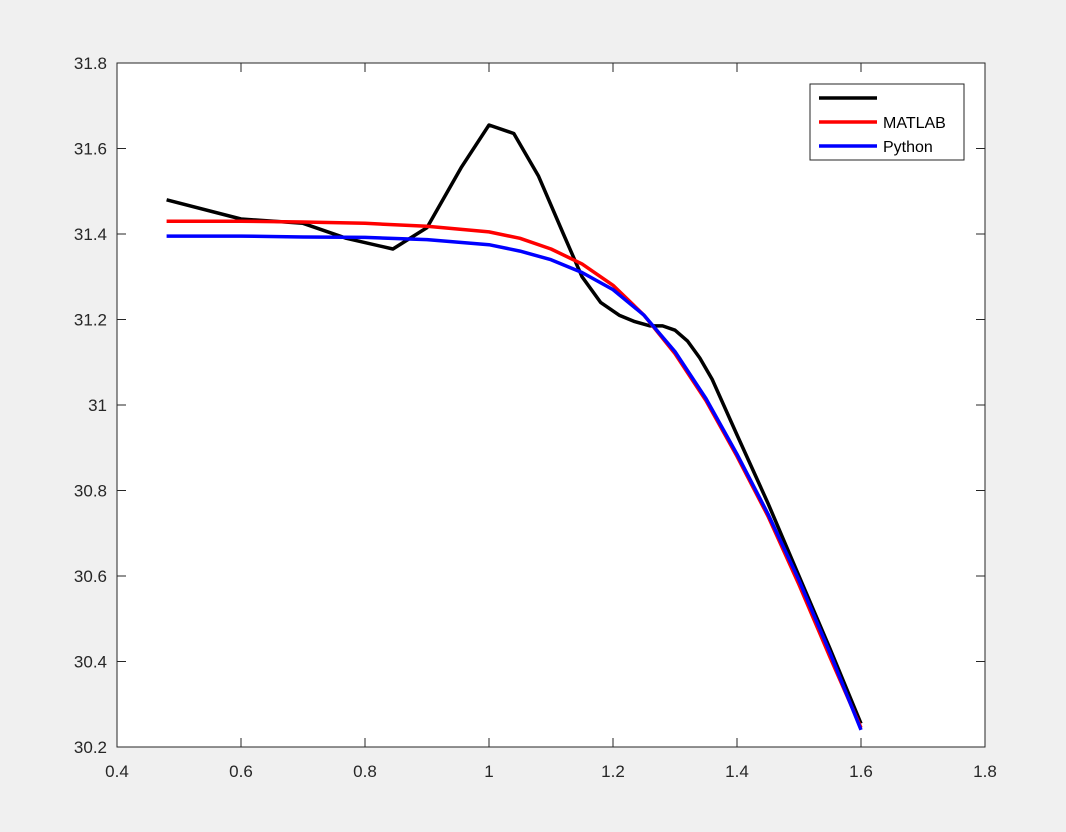 Image resolution: width=1066 pixels, height=832 pixels. What do you see at coordinates (90, 576) in the screenshot?
I see `y-tick-label: 30.6` at bounding box center [90, 576].